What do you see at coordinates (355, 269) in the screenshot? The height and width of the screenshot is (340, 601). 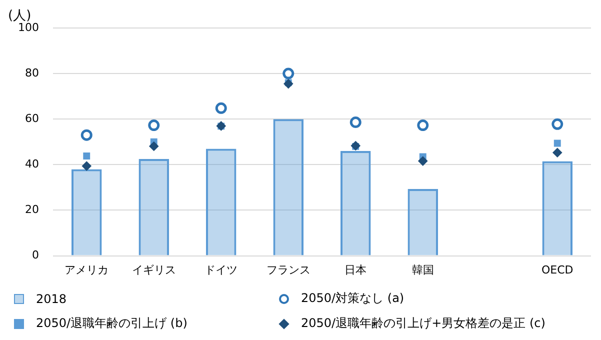 I see `x-tick-label: 日本` at bounding box center [355, 269].